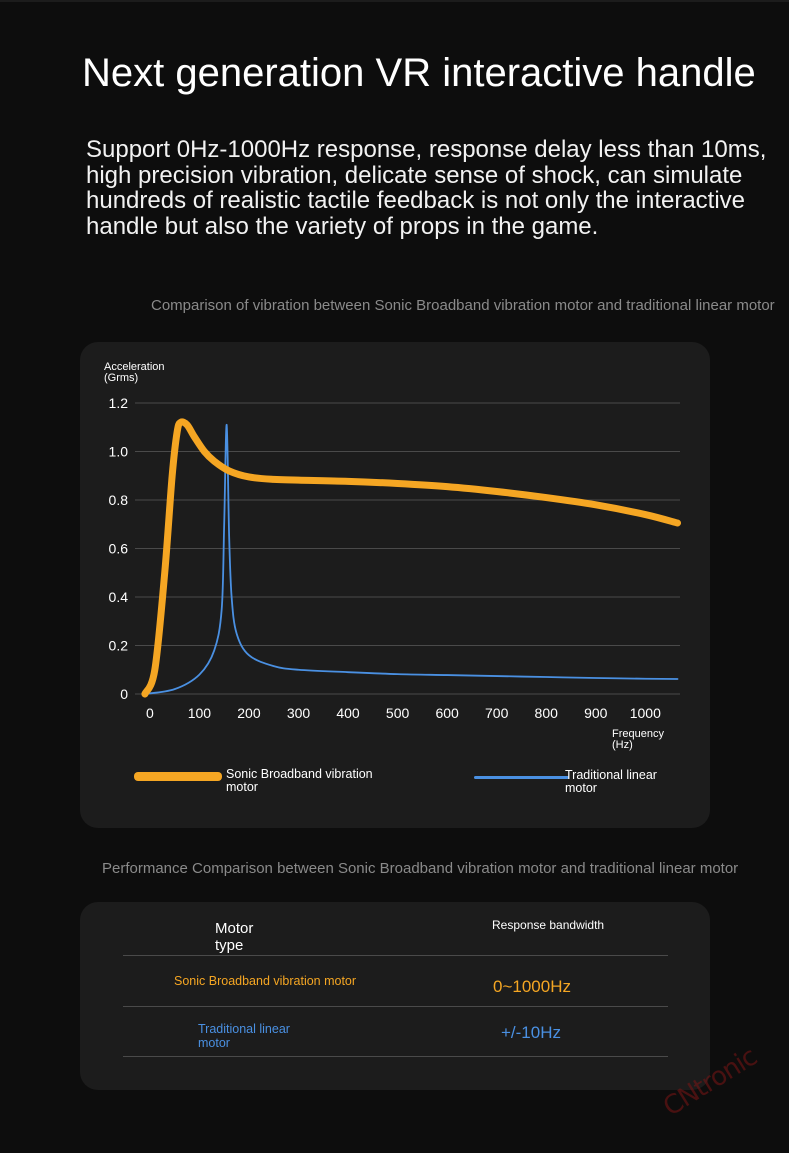 The image size is (789, 1153). Describe the element at coordinates (150, 713) in the screenshot. I see `x-tick-label: 0` at that location.